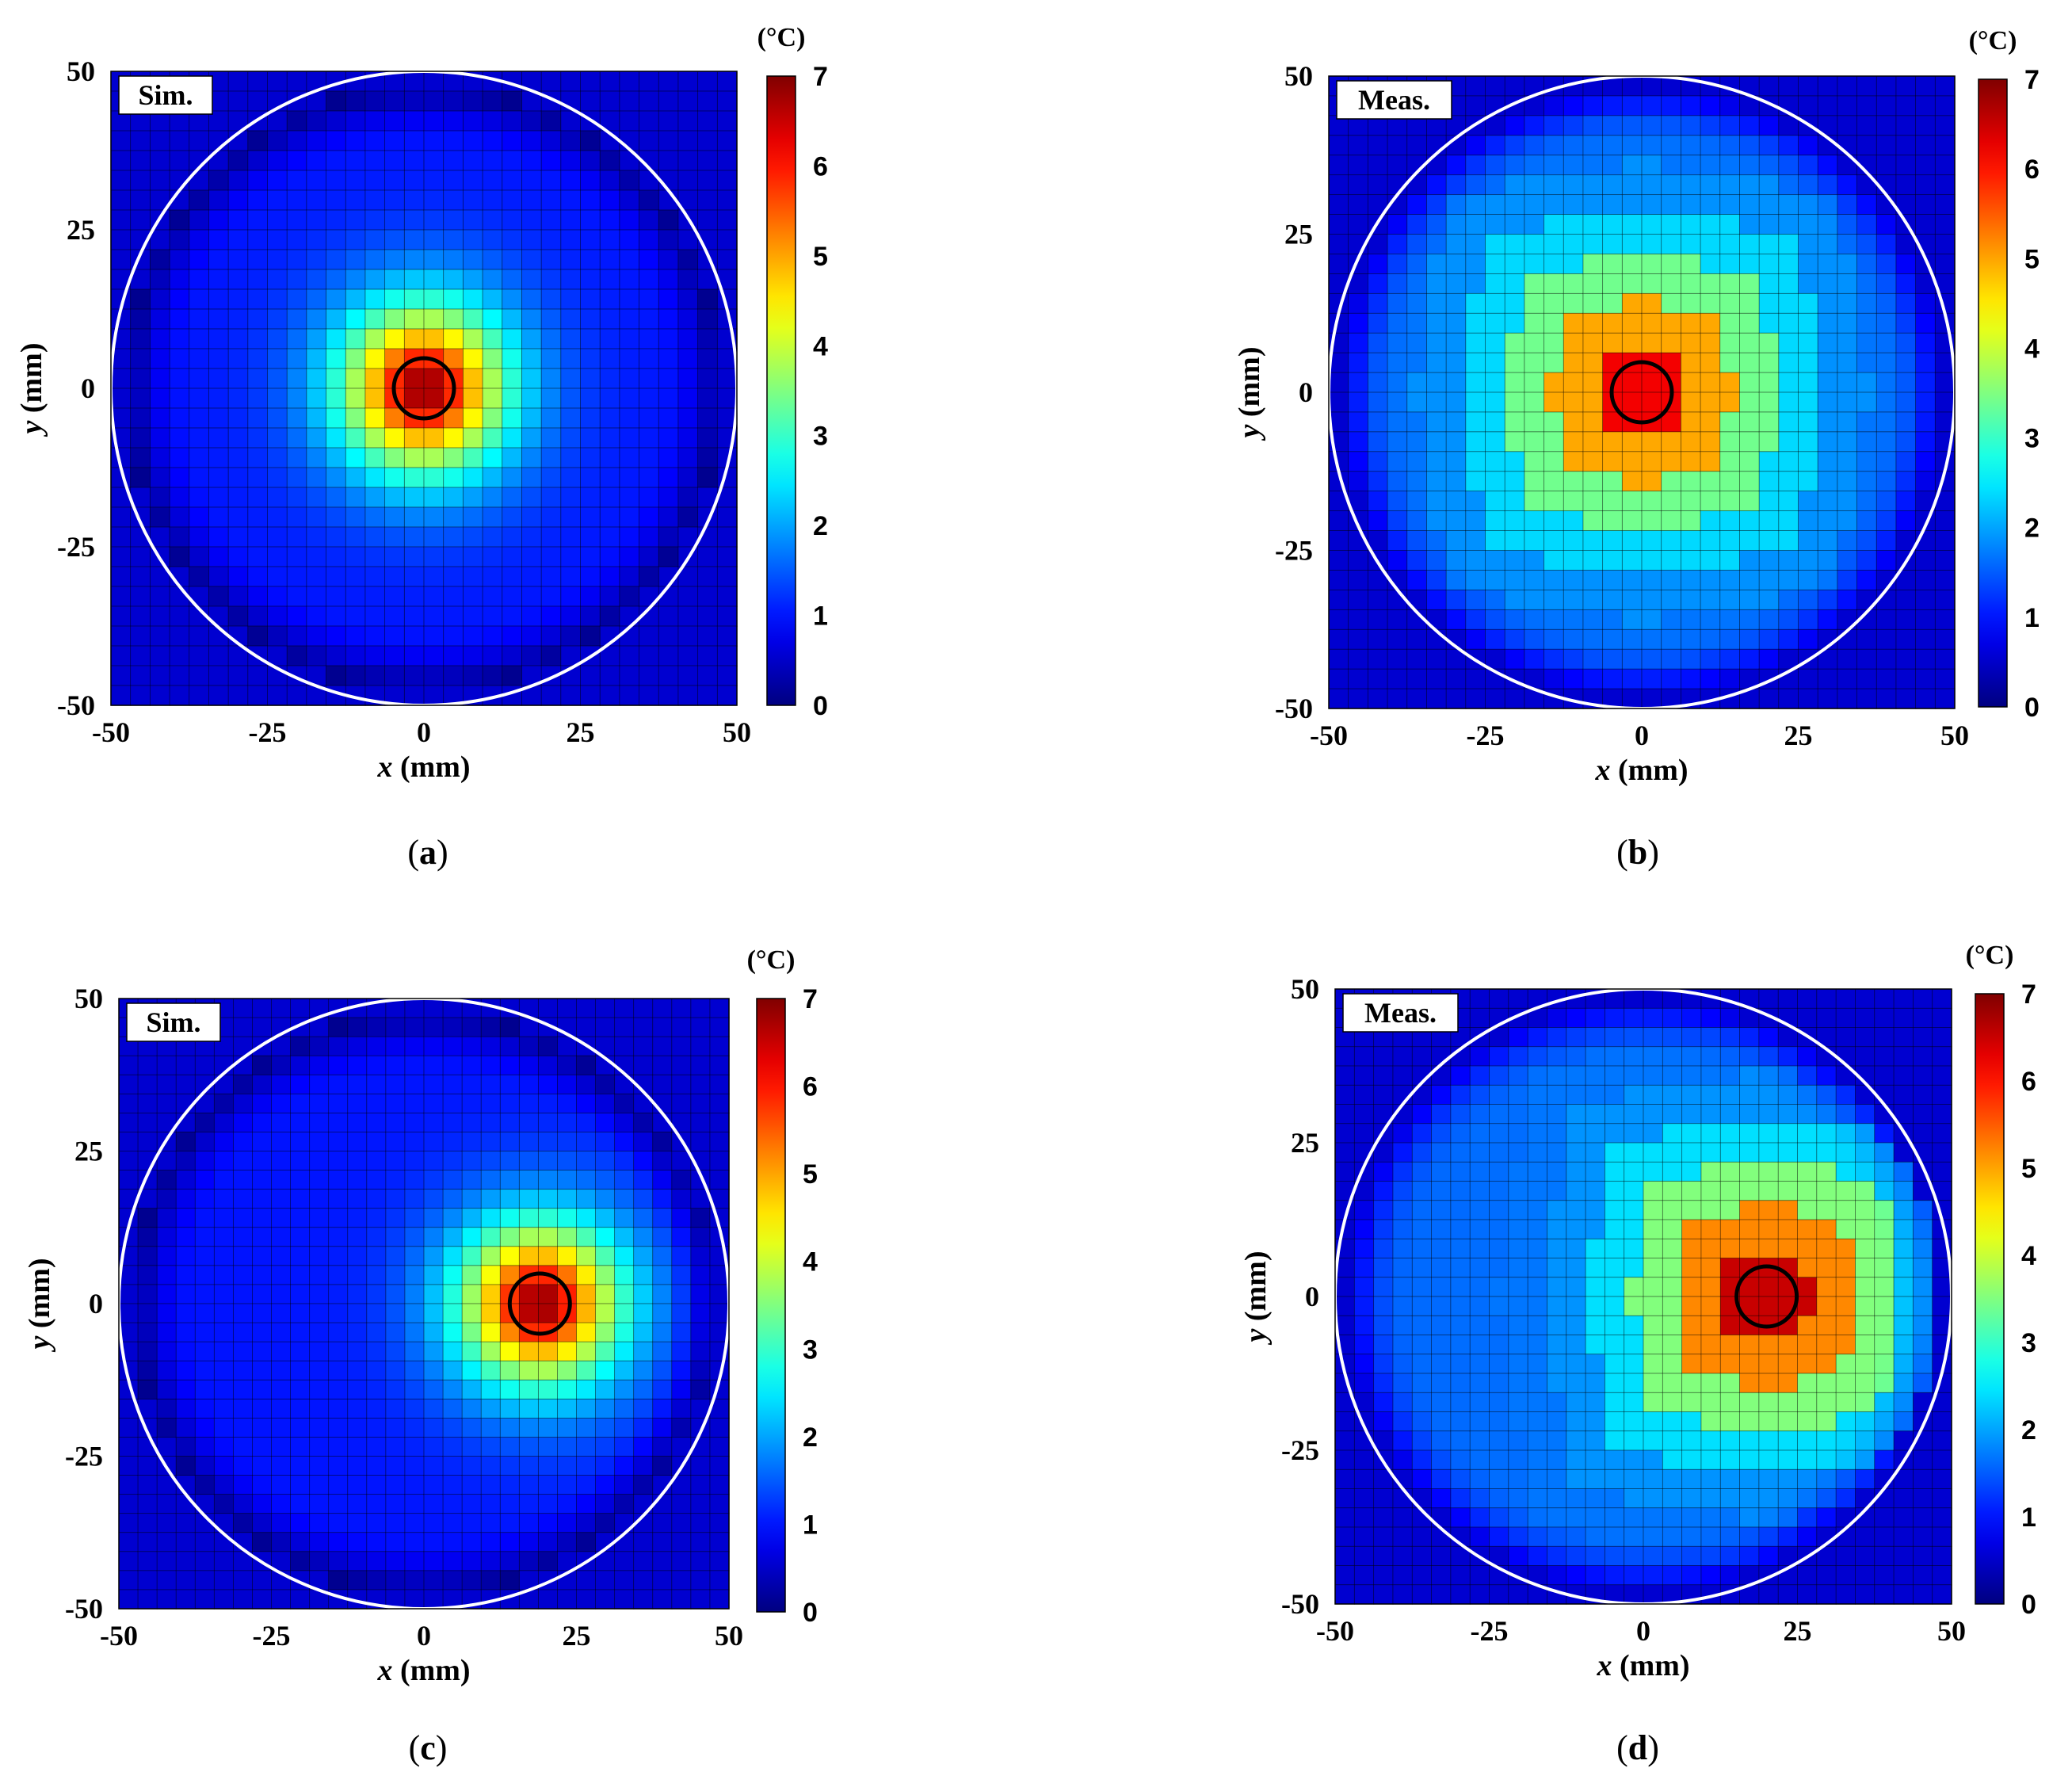 The image size is (2072, 1791). What do you see at coordinates (1637, 852) in the screenshot?
I see `caption-b: (b)` at bounding box center [1637, 852].